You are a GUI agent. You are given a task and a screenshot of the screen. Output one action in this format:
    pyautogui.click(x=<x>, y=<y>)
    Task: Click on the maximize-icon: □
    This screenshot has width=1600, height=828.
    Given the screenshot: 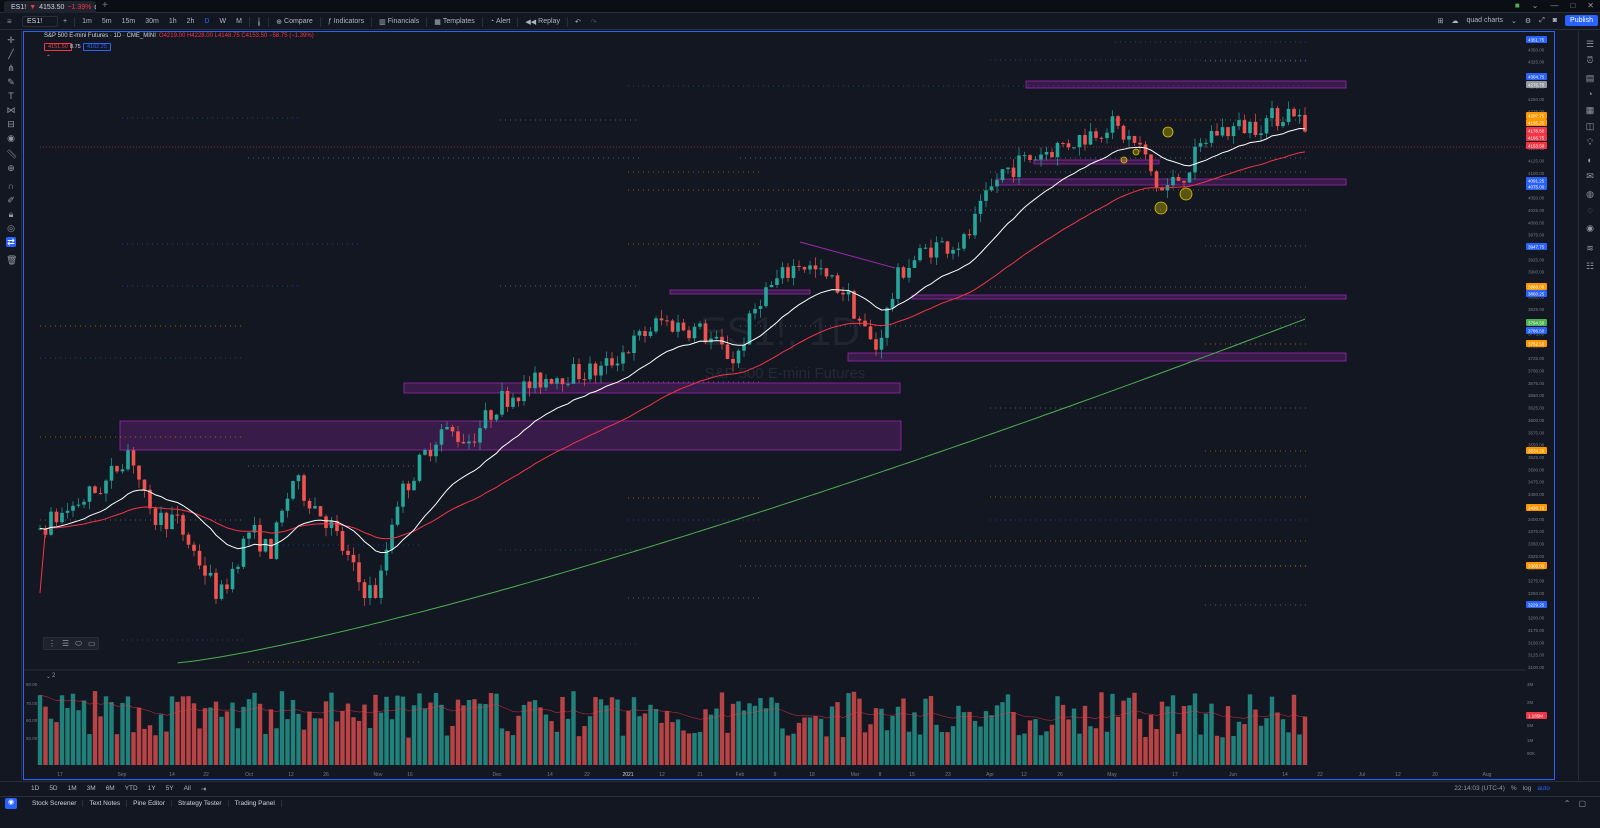 What is the action you would take?
    pyautogui.click(x=1573, y=5)
    